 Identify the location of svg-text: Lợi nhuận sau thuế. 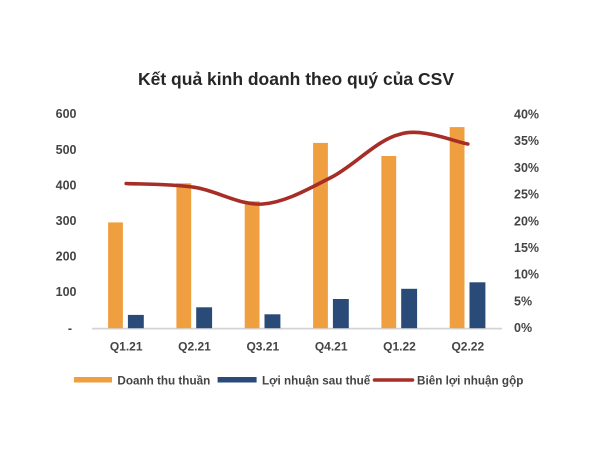
(316, 380).